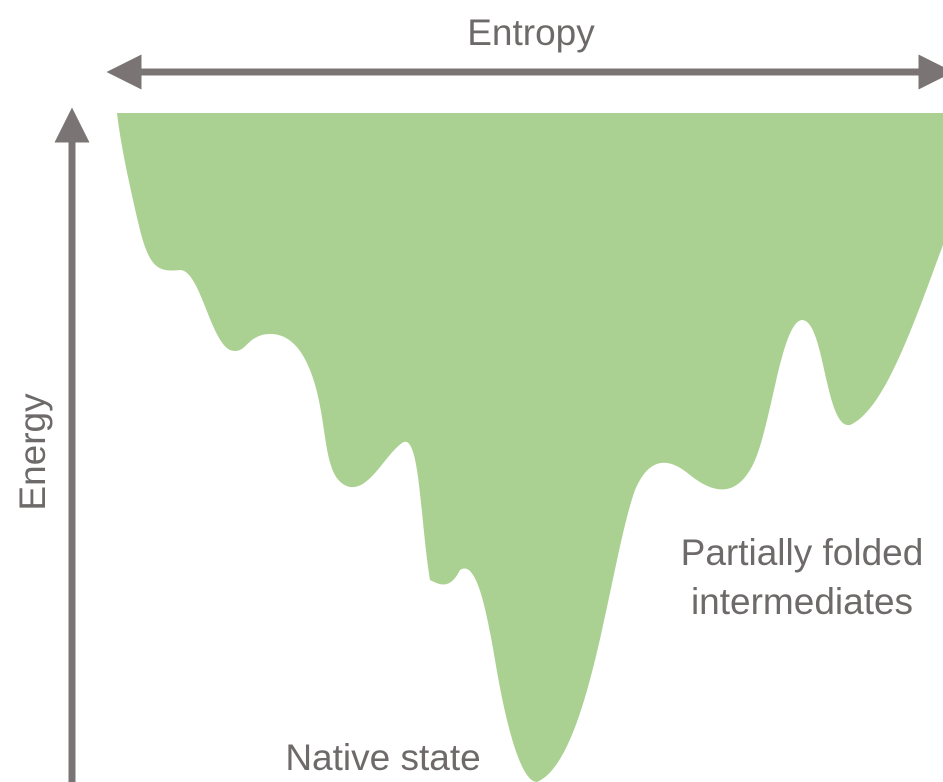 Image resolution: width=943 pixels, height=782 pixels. What do you see at coordinates (32, 452) in the screenshot?
I see `y-axis-label: Energy` at bounding box center [32, 452].